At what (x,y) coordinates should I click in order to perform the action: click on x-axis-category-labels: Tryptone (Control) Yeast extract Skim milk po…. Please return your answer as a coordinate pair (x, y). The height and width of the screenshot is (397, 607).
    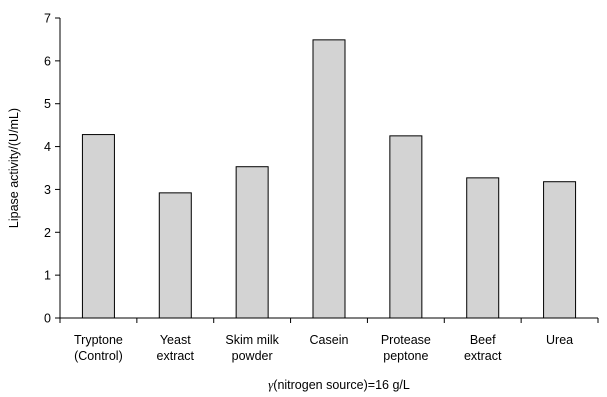
    Looking at the image, I should click on (323, 348).